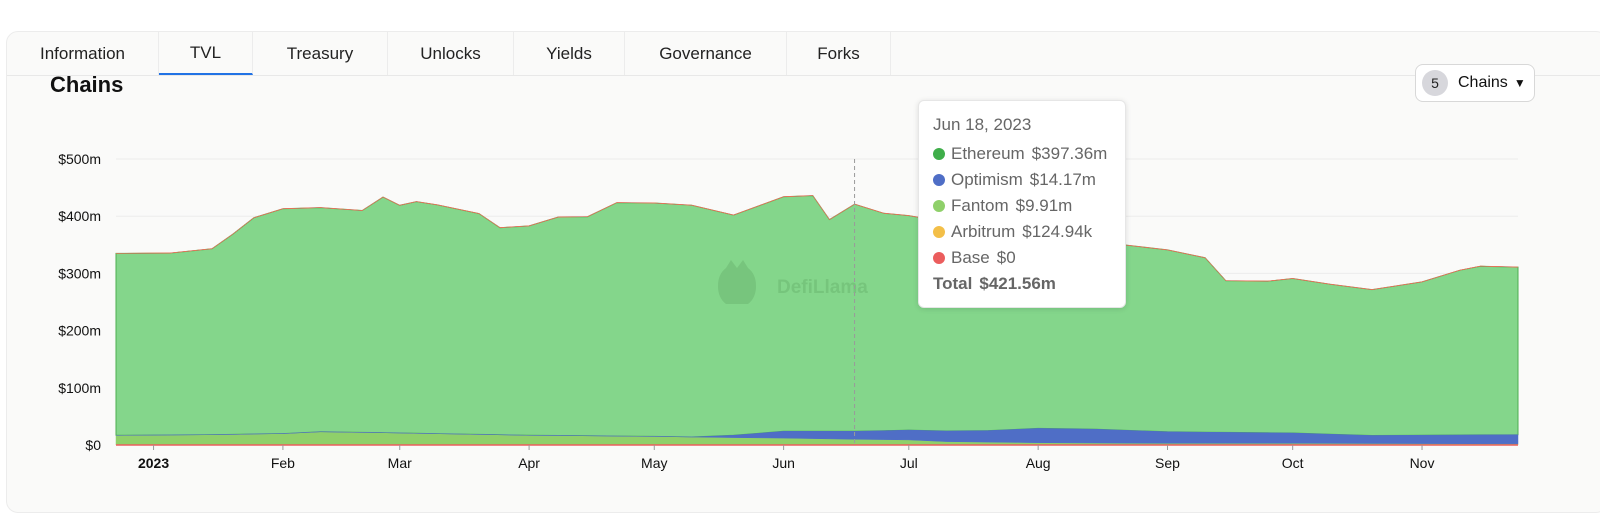 The width and height of the screenshot is (1600, 513). I want to click on tooltip-series-name: Ethereum, so click(988, 153).